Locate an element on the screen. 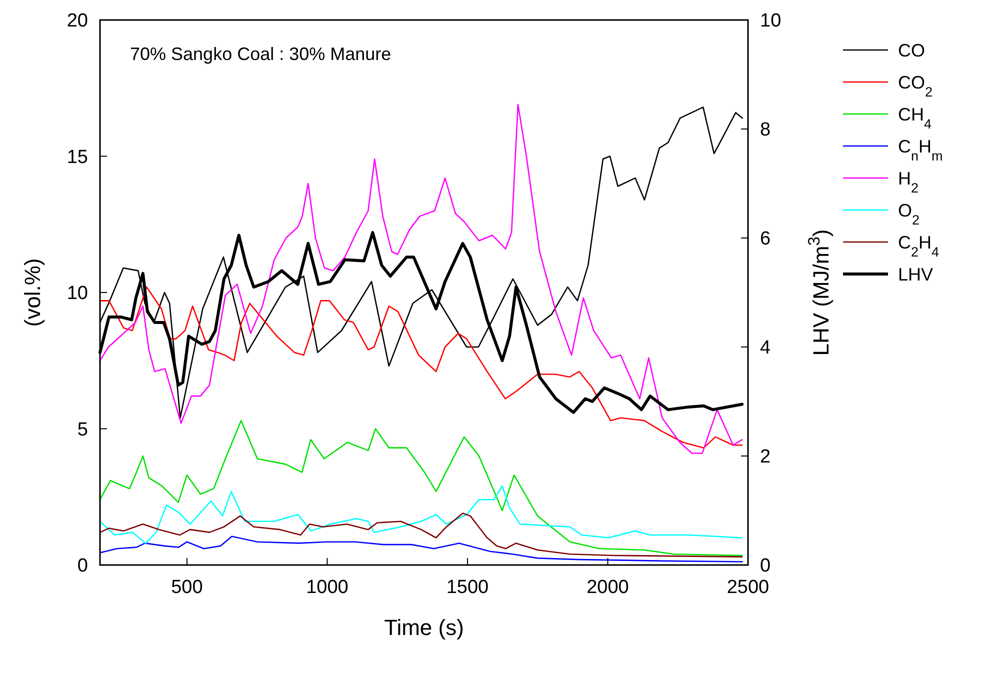  y-tick-label: 10 is located at coordinates (77, 293).